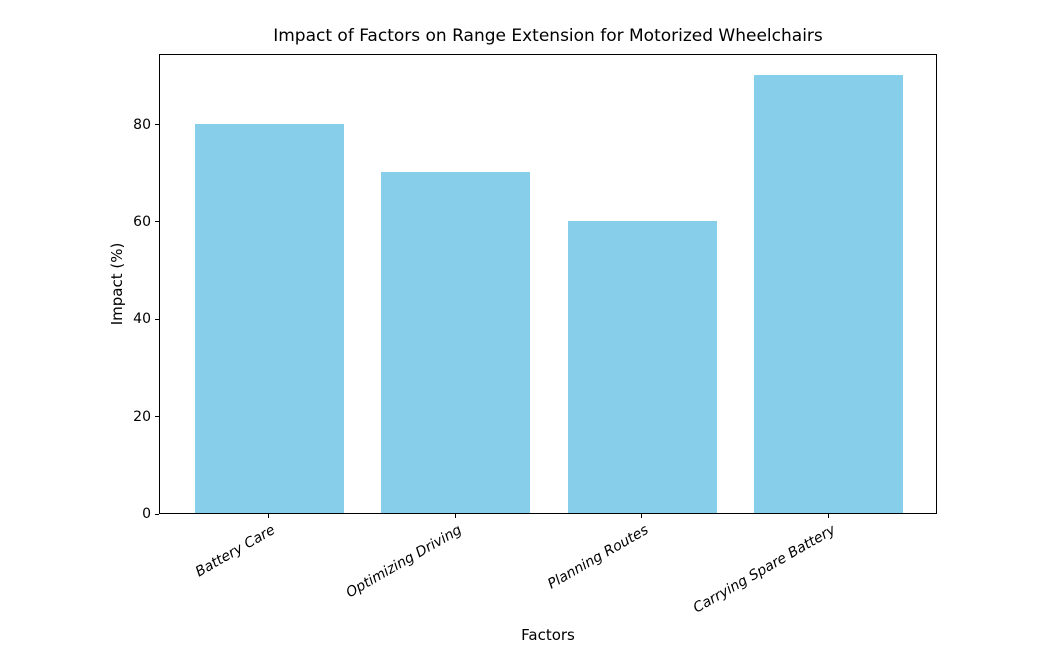 Image resolution: width=1064 pixels, height=653 pixels. Describe the element at coordinates (598, 557) in the screenshot. I see `x-tick-label: Planning Routes` at that location.